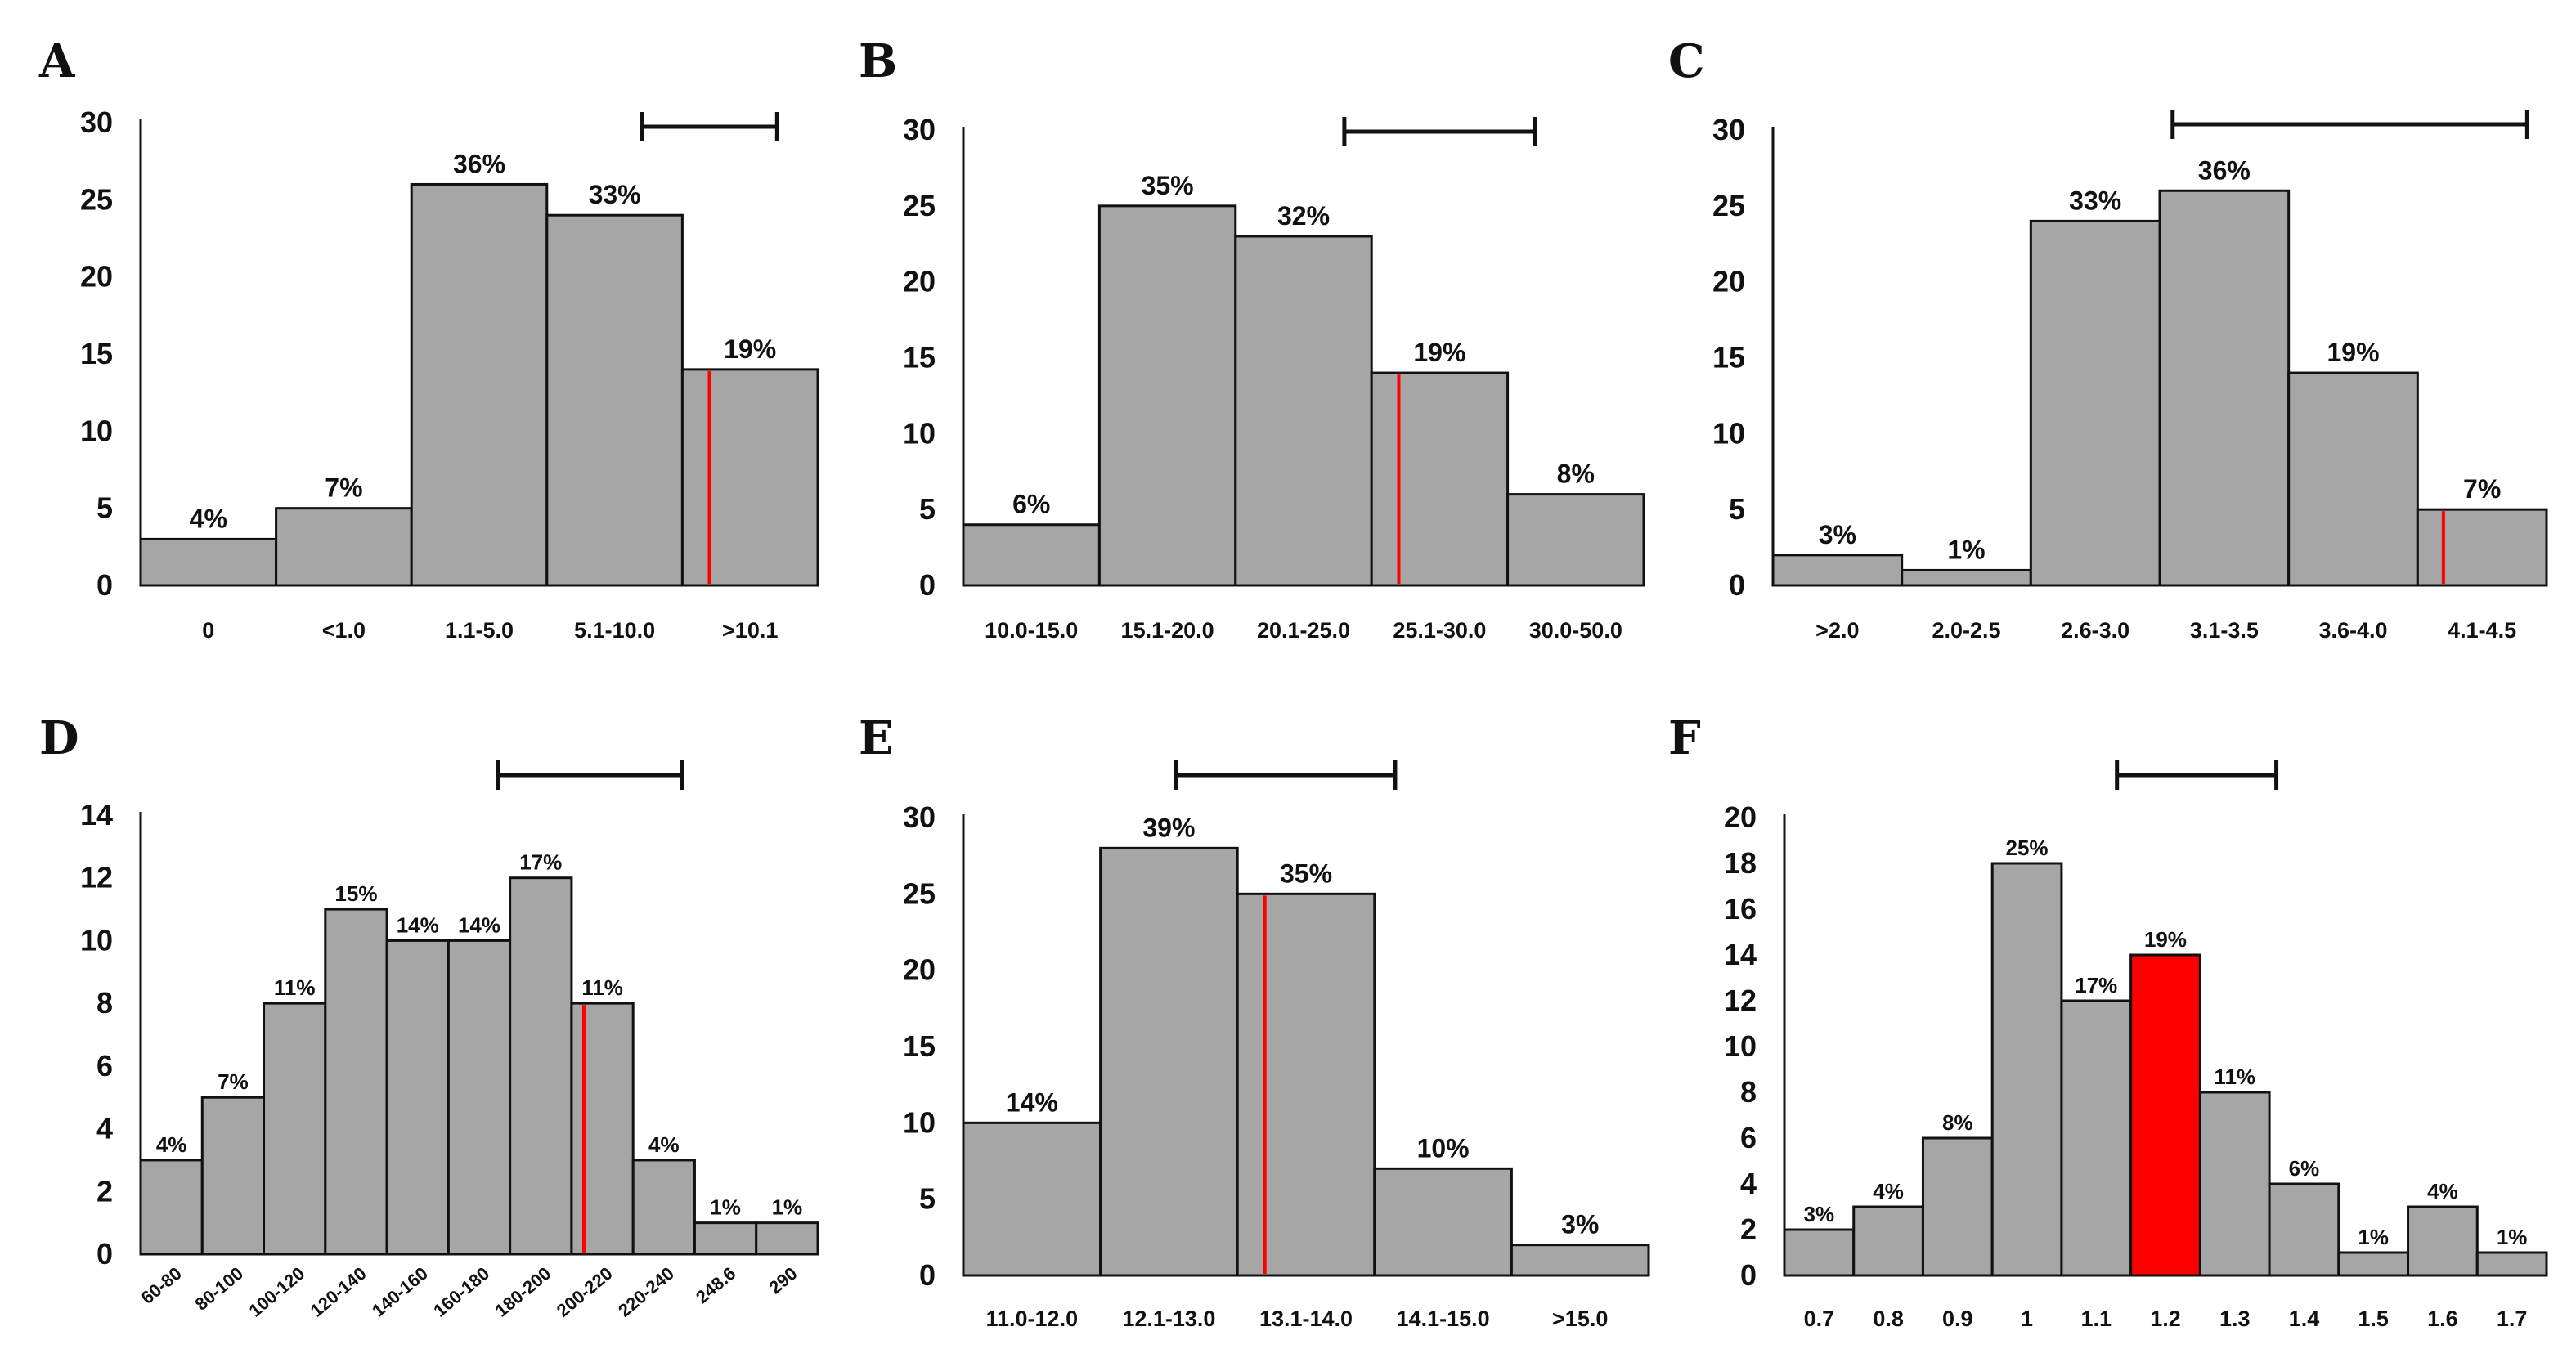 The width and height of the screenshot is (2576, 1367). I want to click on data-label: 39%, so click(1169, 827).